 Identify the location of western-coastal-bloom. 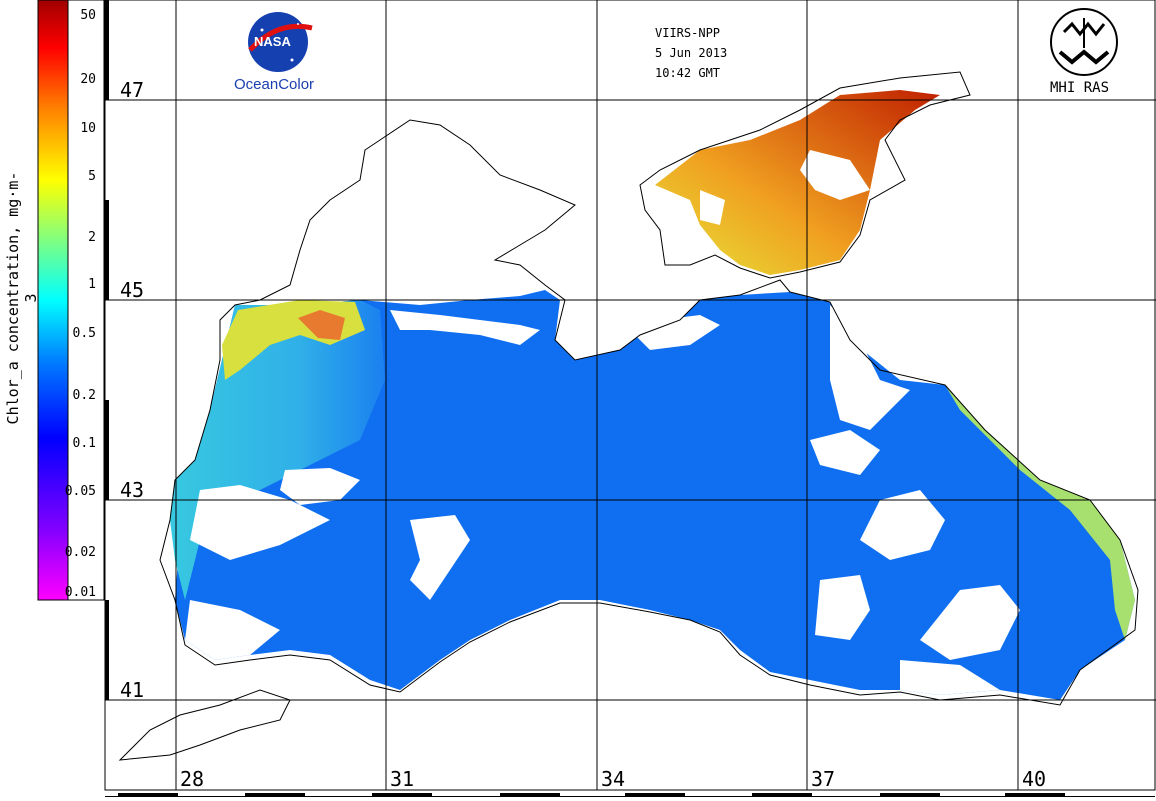
(277, 450).